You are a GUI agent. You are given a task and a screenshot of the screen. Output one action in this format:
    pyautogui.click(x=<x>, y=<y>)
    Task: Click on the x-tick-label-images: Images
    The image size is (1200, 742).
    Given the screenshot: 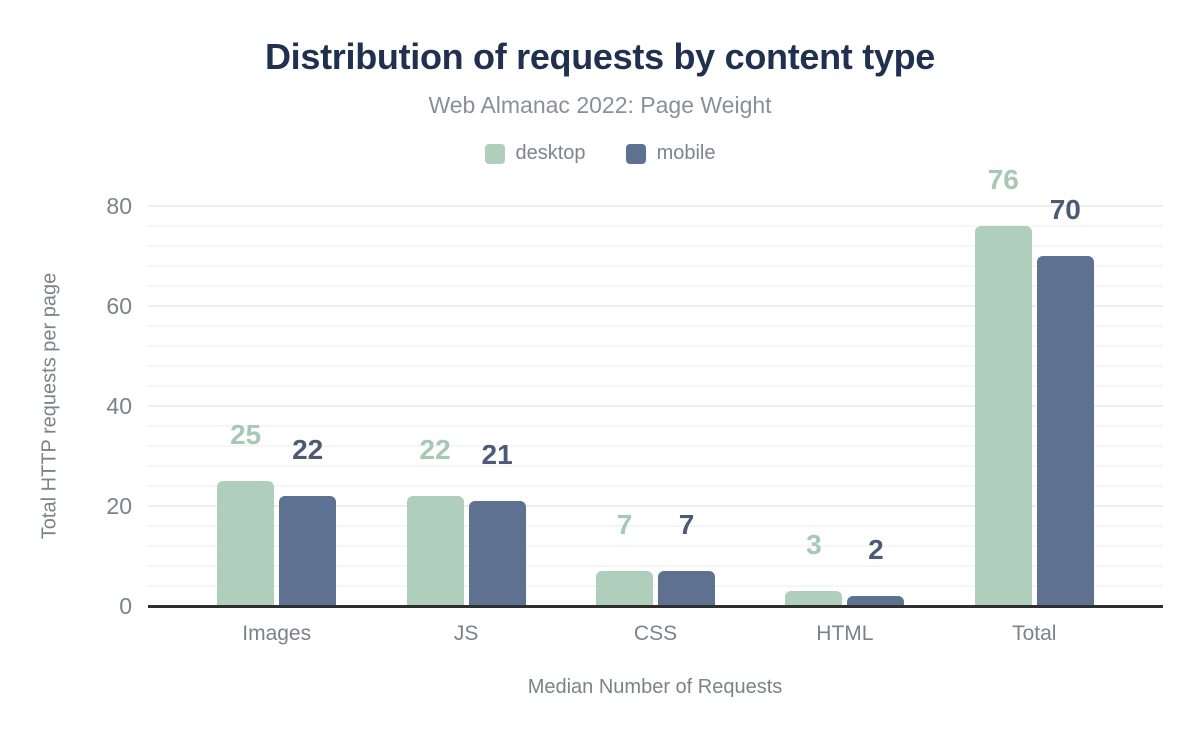 What is the action you would take?
    pyautogui.click(x=277, y=633)
    